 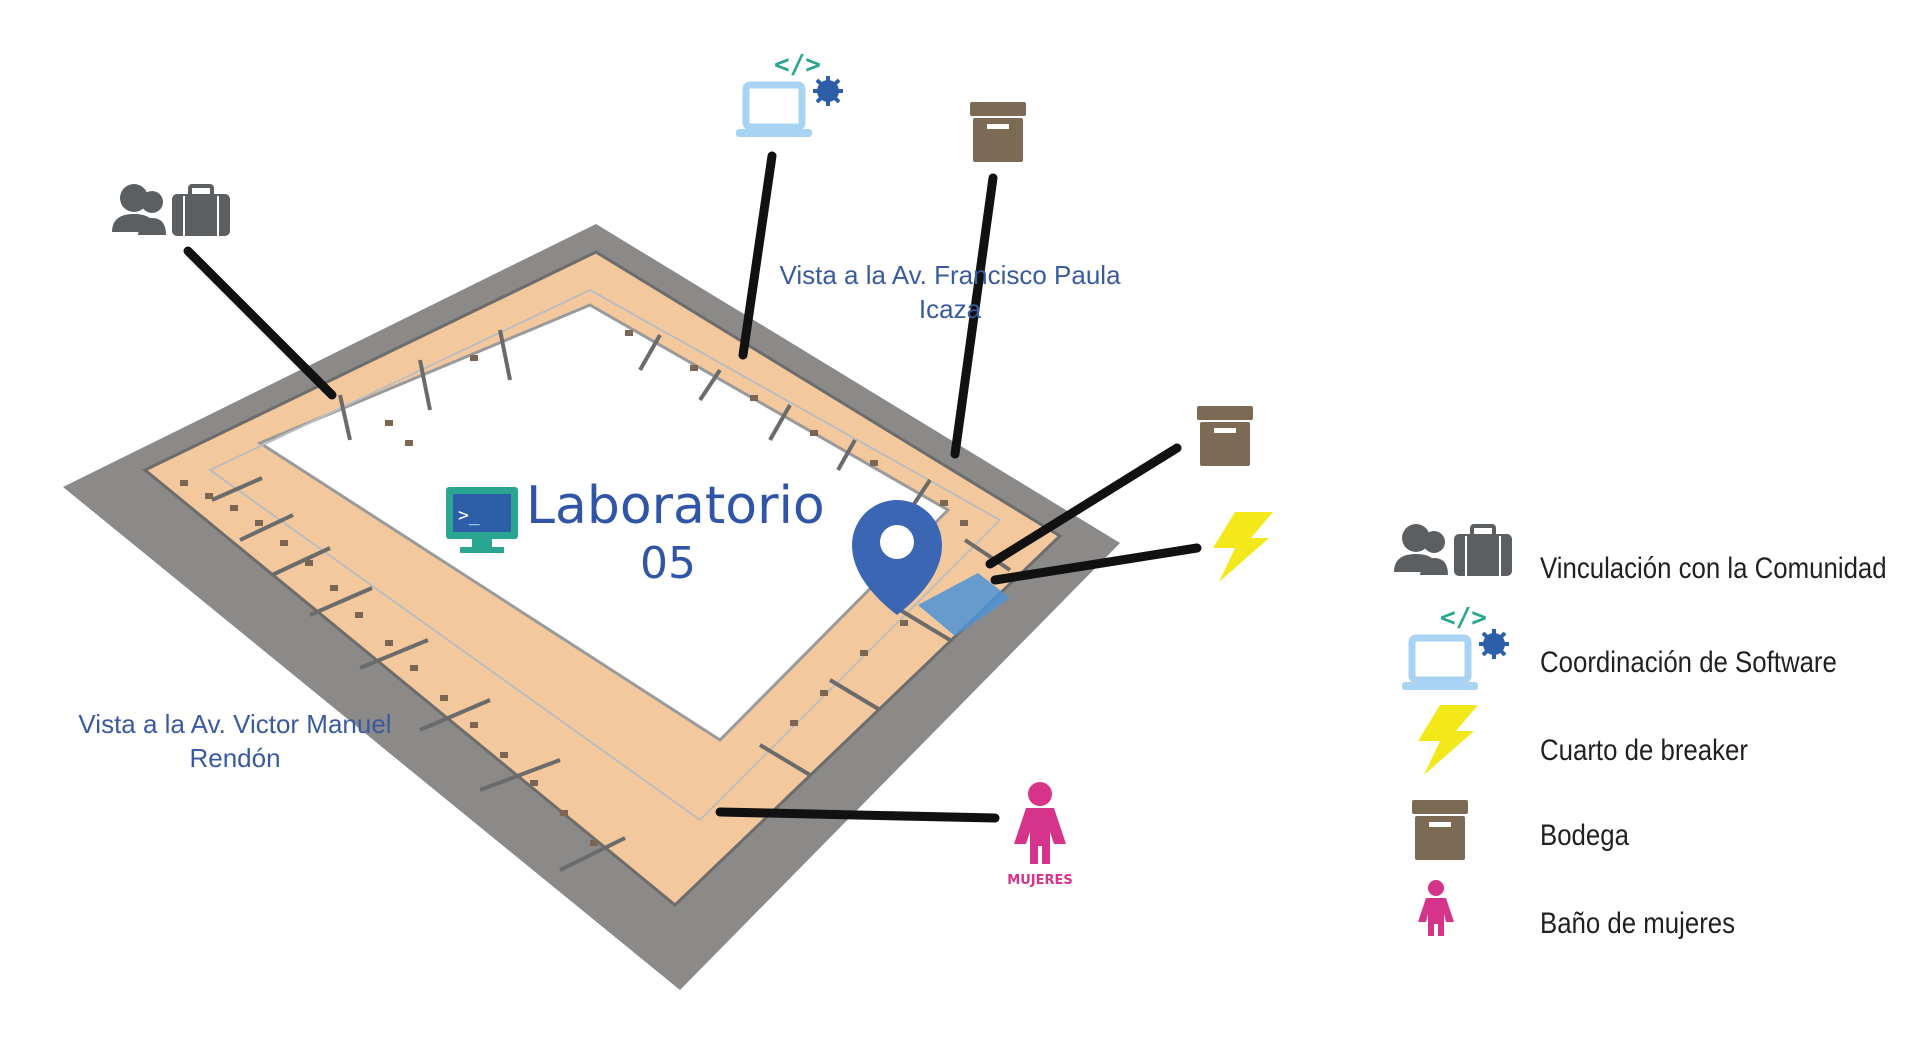 I want to click on mujeres-label: MUJERES, so click(x=1040, y=880).